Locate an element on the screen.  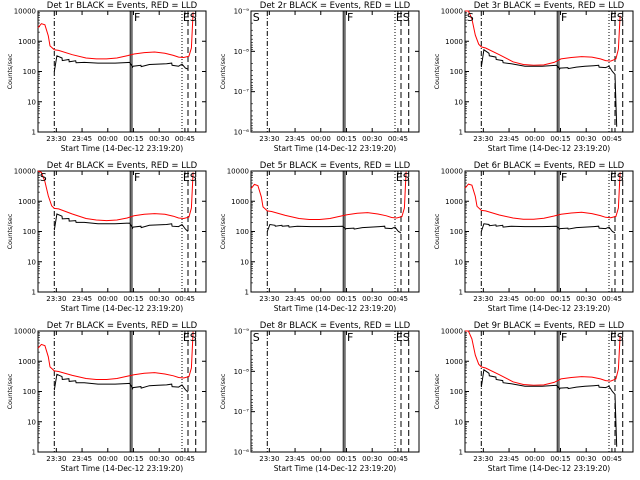
panel-title: Det 7r BLACK = Events, RED = LLD is located at coordinates (122, 326).